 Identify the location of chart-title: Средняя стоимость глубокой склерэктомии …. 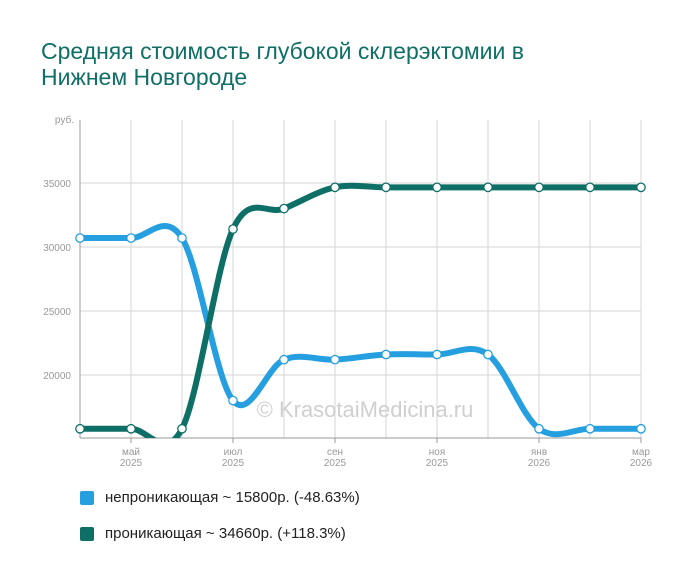
(282, 64).